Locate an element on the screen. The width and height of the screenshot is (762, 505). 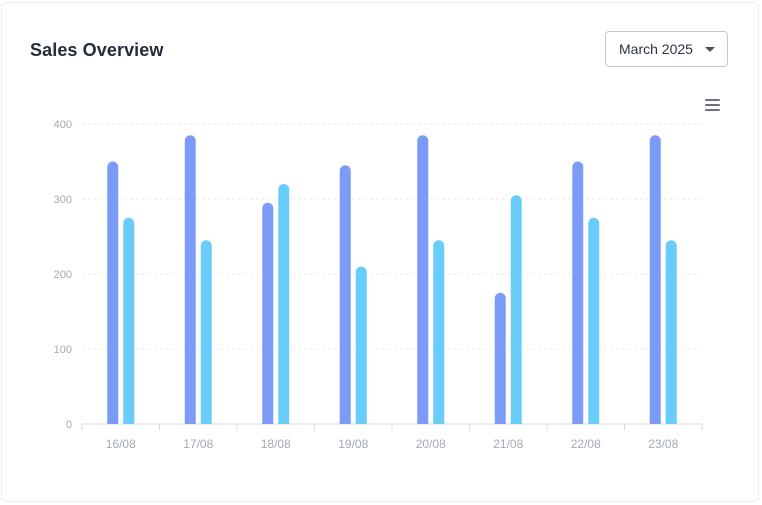
period-select: March 2025 is located at coordinates (666, 49).